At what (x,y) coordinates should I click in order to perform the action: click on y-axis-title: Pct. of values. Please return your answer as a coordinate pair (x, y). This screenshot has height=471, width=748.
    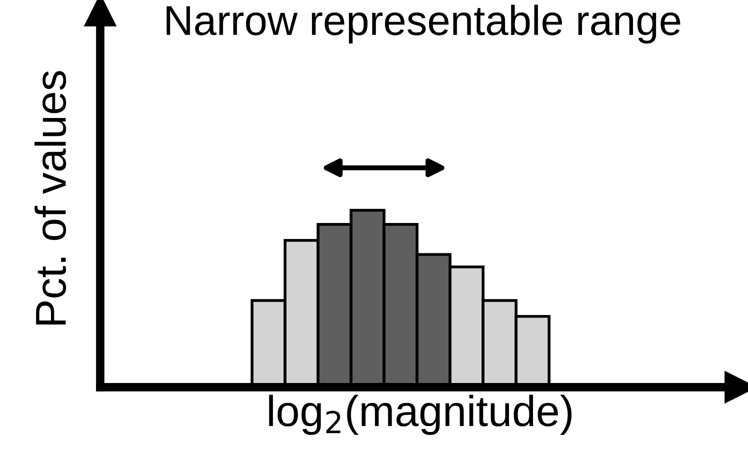
    Looking at the image, I should click on (50, 197).